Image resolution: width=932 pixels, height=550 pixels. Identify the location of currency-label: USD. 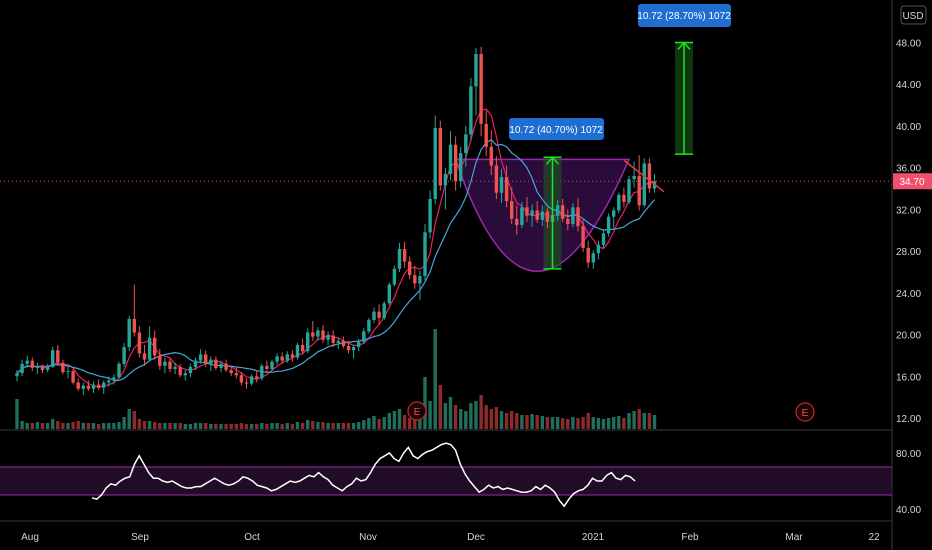
(913, 15).